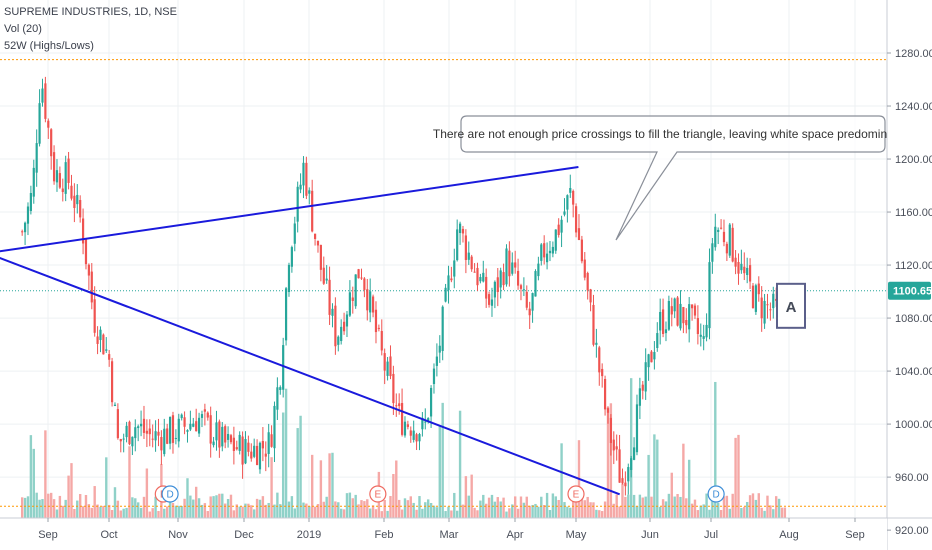  What do you see at coordinates (178, 535) in the screenshot?
I see `time-tick-label: Nov` at bounding box center [178, 535].